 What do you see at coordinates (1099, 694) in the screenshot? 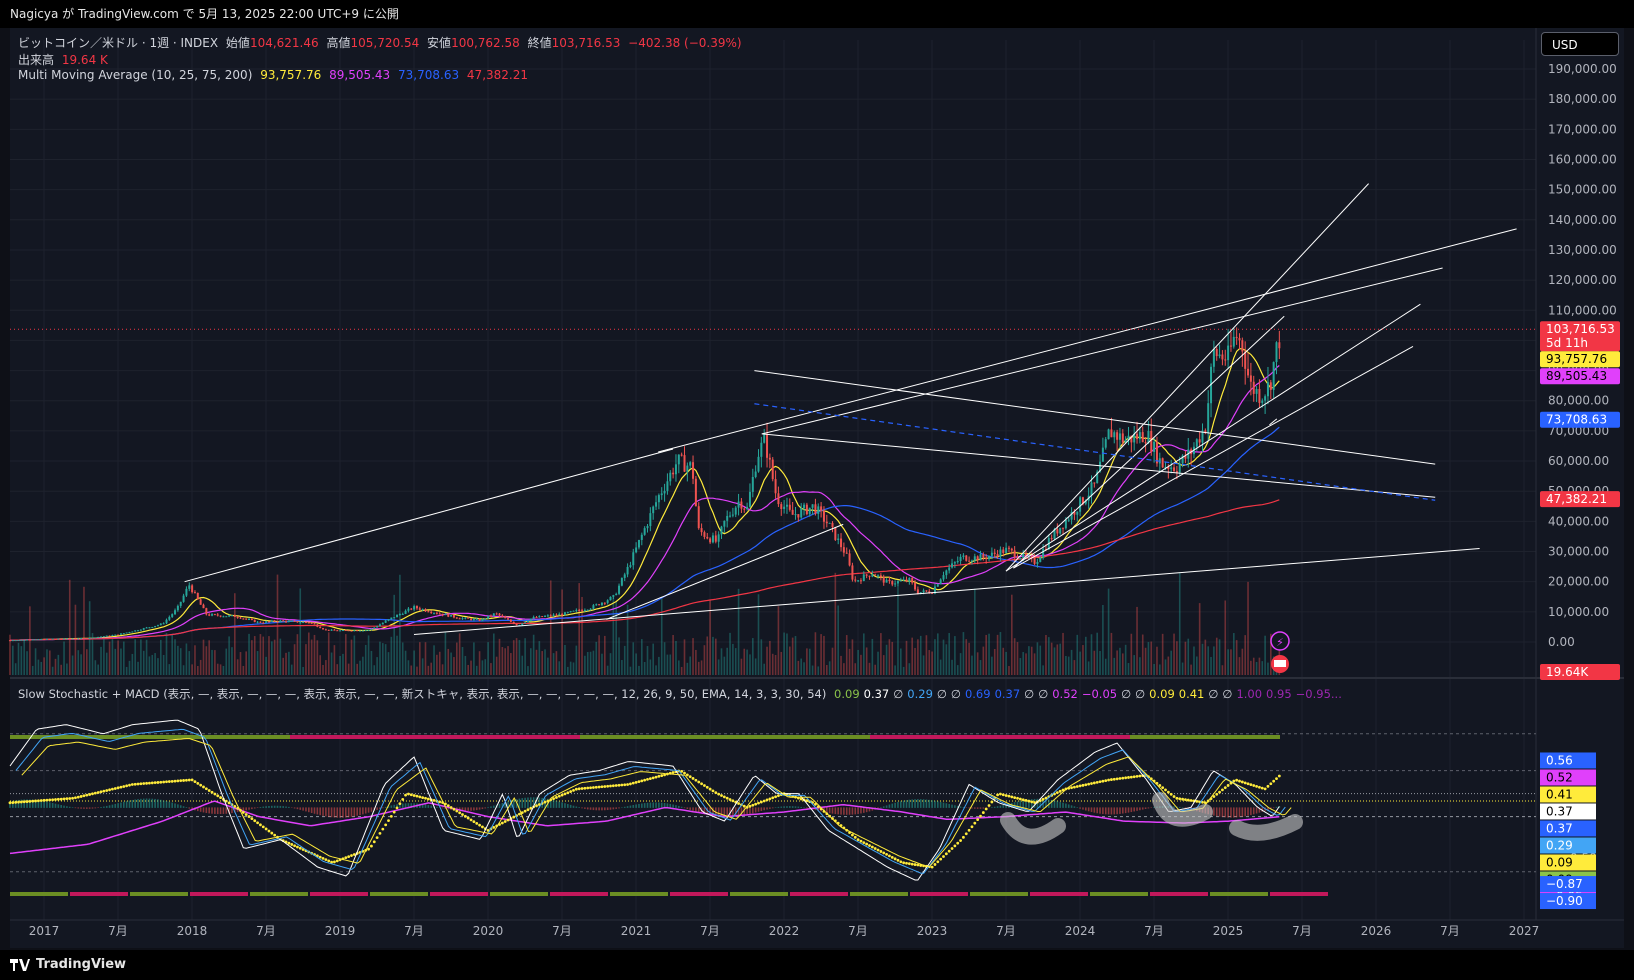
I see `oscillator-legend-value: −0.05` at bounding box center [1099, 694].